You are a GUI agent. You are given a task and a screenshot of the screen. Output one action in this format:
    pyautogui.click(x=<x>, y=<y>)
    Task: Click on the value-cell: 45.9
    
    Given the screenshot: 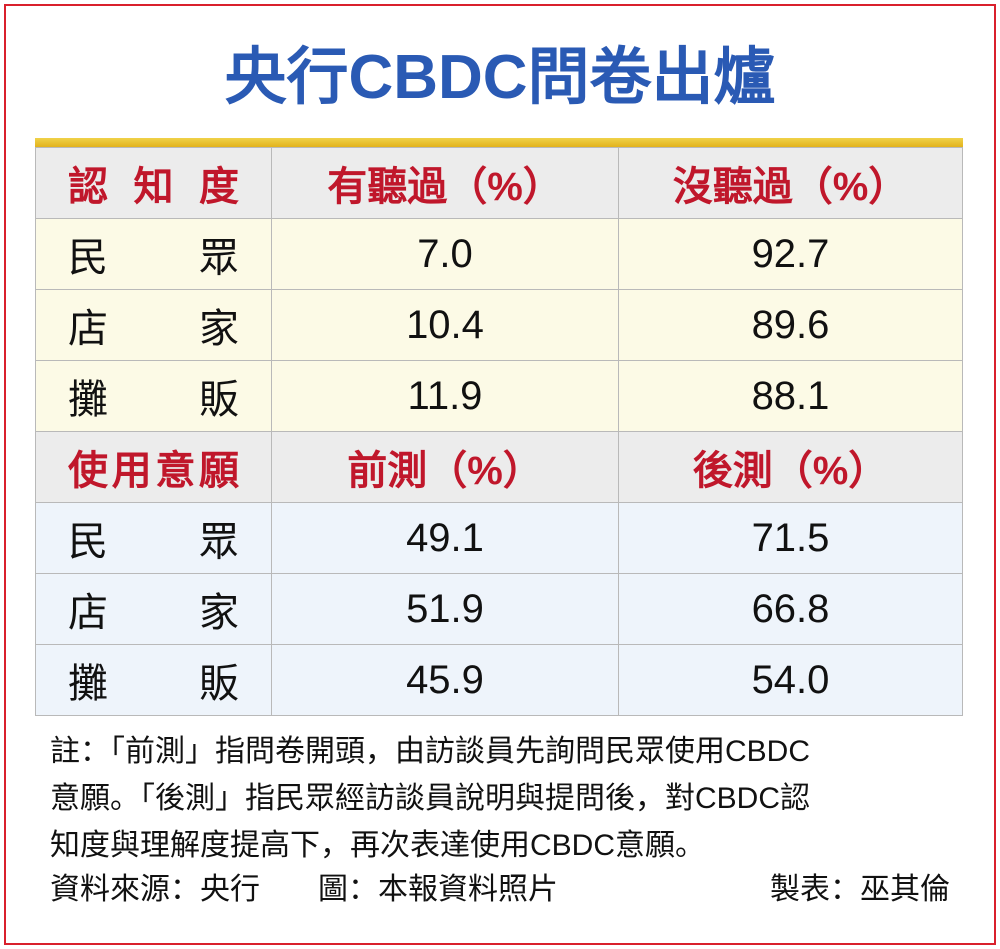 What is the action you would take?
    pyautogui.click(x=445, y=680)
    